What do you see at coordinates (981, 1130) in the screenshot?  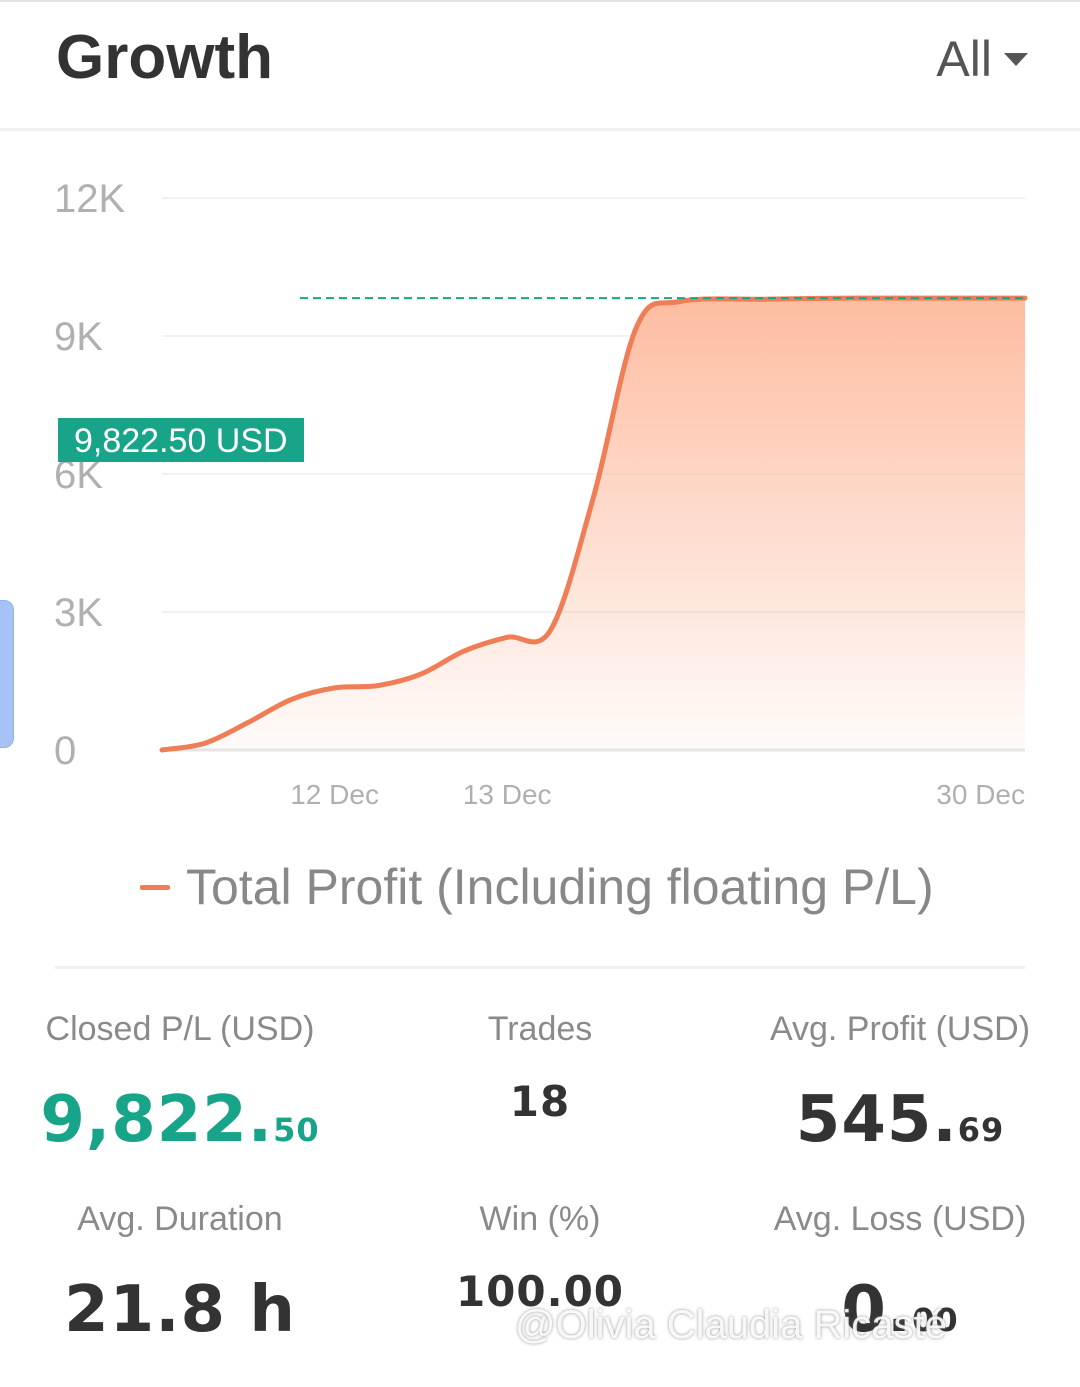 I see `avg-profit-dec: 69` at bounding box center [981, 1130].